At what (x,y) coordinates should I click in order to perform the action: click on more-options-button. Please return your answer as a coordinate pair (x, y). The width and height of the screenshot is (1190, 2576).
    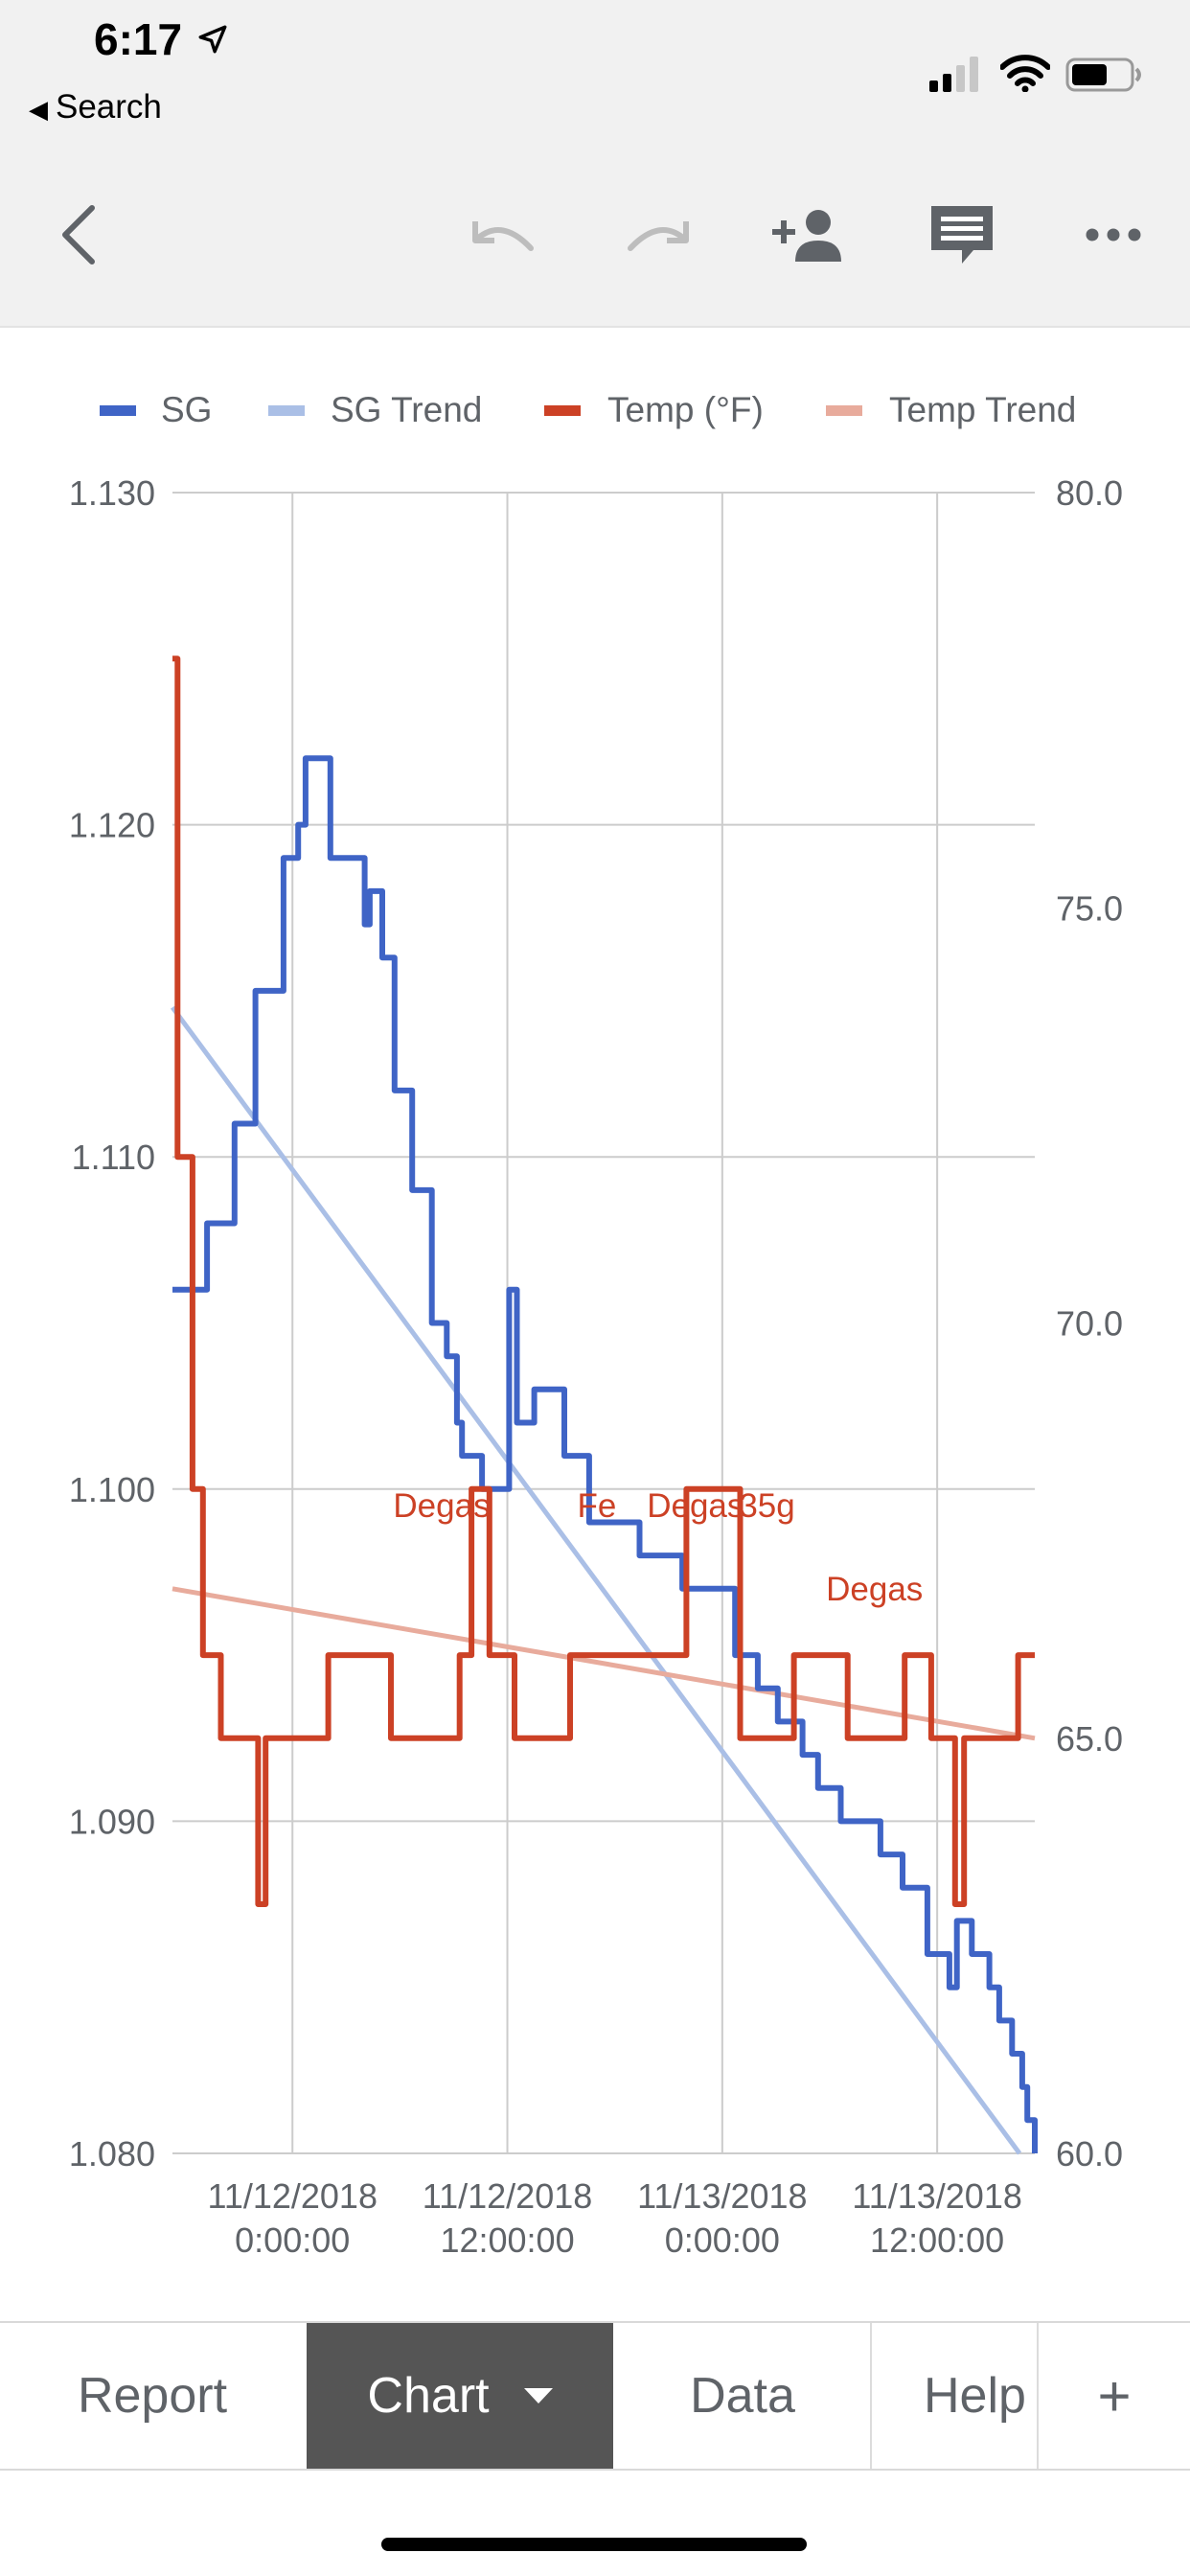
    Looking at the image, I should click on (1113, 234).